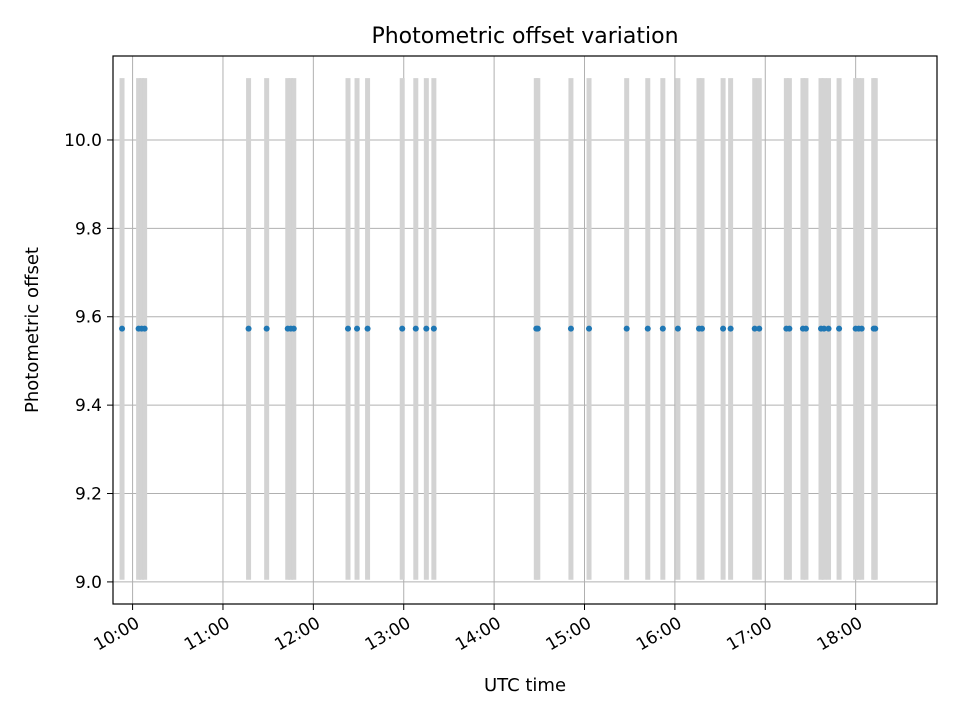 Image resolution: width=960 pixels, height=720 pixels. What do you see at coordinates (88, 362) in the screenshot?
I see `y-axis-ticks: 9.0 9.2 9.4 9.6 9.8 10.0` at bounding box center [88, 362].